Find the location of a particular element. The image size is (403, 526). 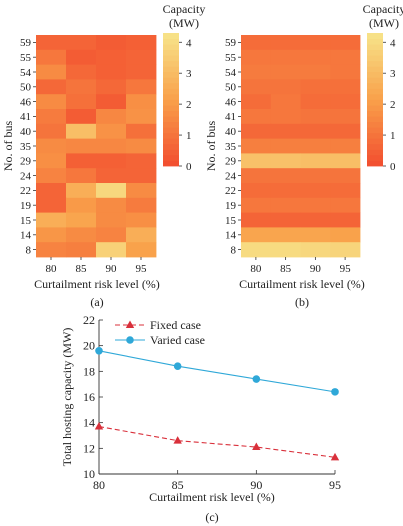

y-tick-label: 15 is located at coordinates (26, 221).